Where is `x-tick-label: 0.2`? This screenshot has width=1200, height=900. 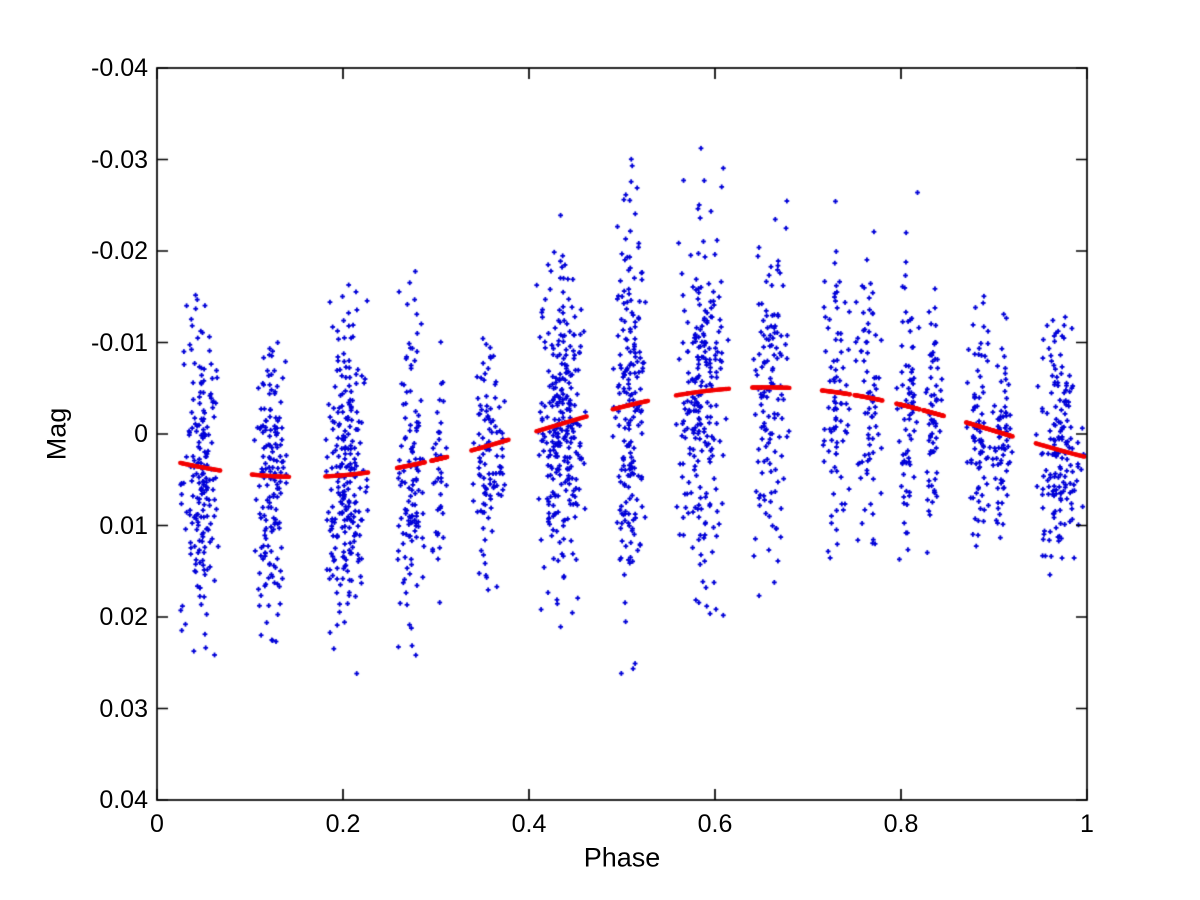 x-tick-label: 0.2 is located at coordinates (343, 824).